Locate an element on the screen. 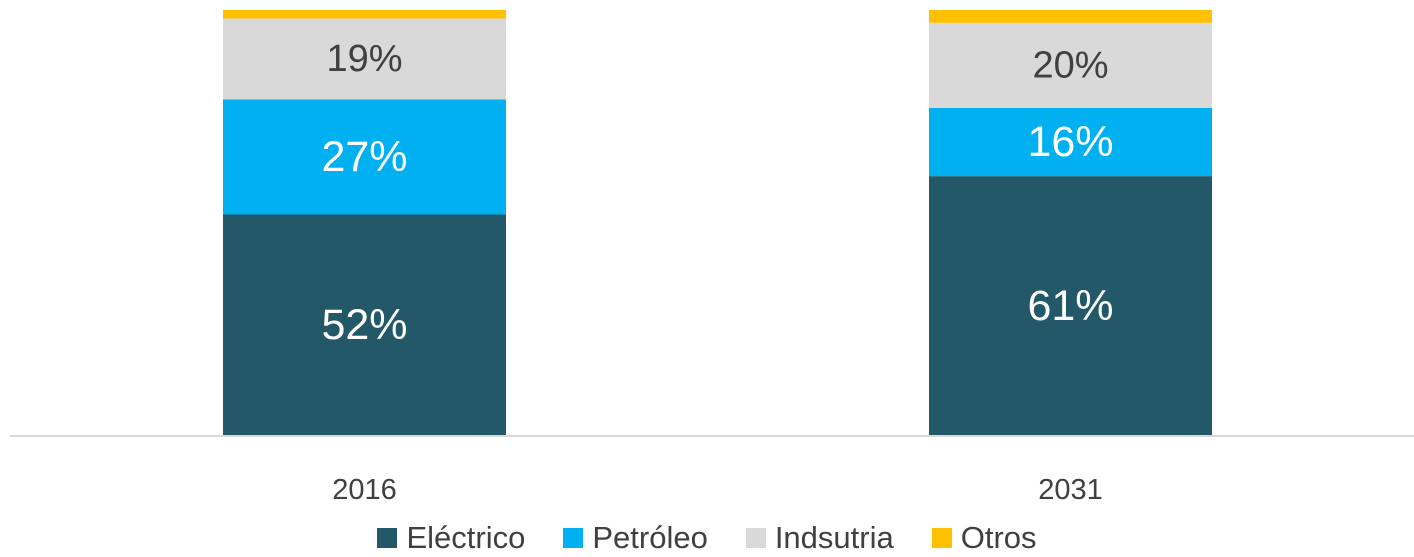  data-label-petroleo-2016: 27% is located at coordinates (364, 157).